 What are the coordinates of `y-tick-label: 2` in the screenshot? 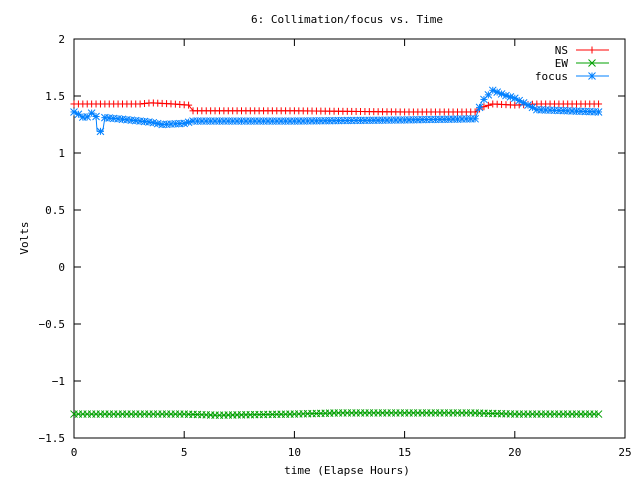 It's located at (61, 39).